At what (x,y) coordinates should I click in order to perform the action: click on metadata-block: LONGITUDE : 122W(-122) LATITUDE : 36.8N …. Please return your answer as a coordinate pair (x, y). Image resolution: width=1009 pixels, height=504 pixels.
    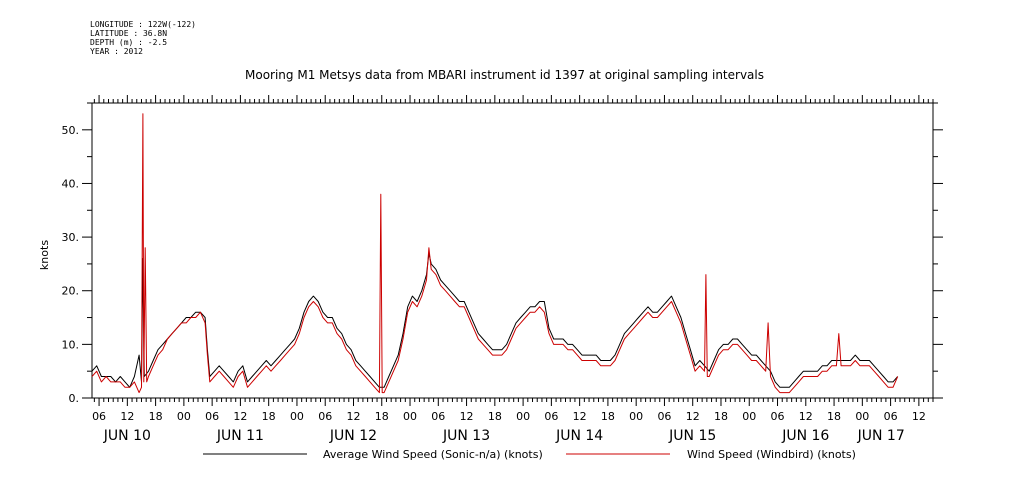
    Looking at the image, I should click on (143, 38).